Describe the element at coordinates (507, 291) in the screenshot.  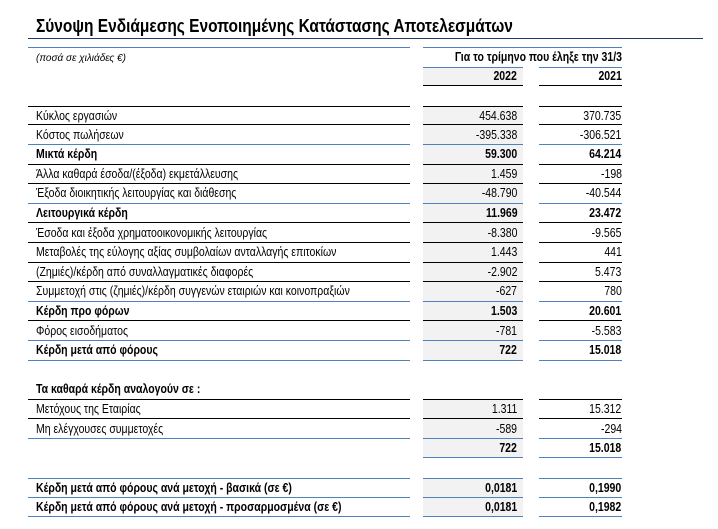
I see `value-2022: -627` at that location.